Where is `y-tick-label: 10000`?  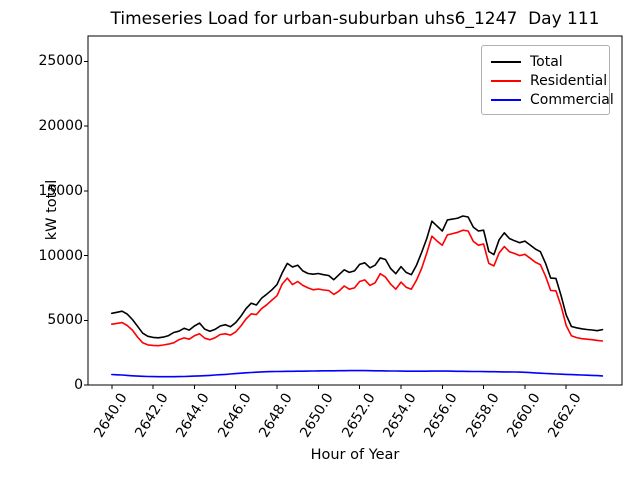
y-tick-label: 10000 is located at coordinates (60, 255).